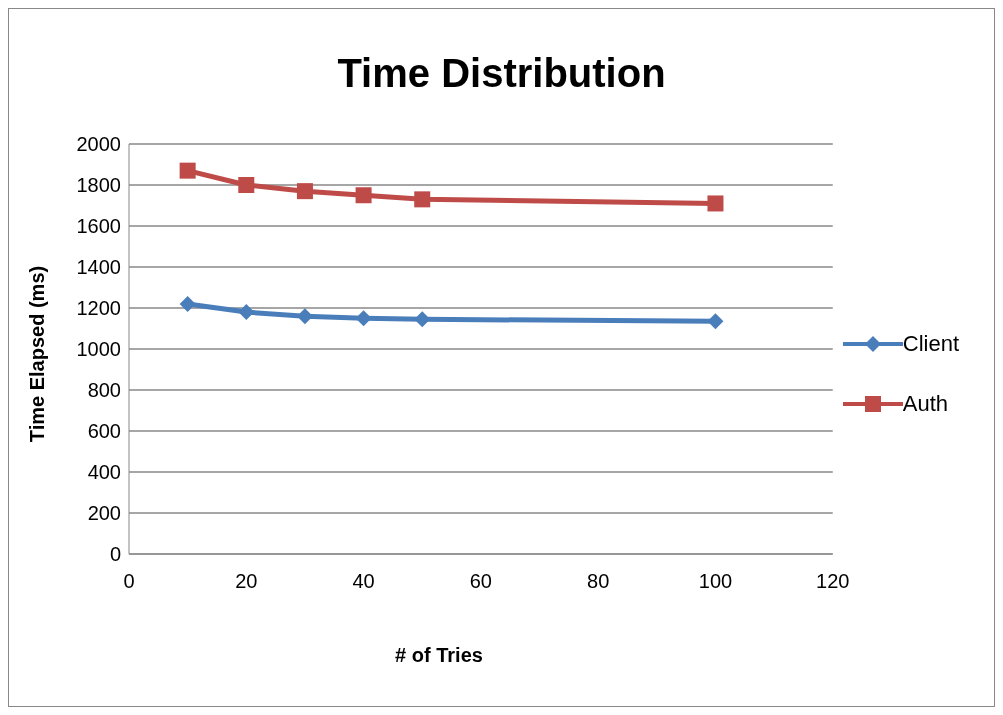 The image size is (1003, 715). Describe the element at coordinates (98, 226) in the screenshot. I see `y-tick-label: 1600` at that location.